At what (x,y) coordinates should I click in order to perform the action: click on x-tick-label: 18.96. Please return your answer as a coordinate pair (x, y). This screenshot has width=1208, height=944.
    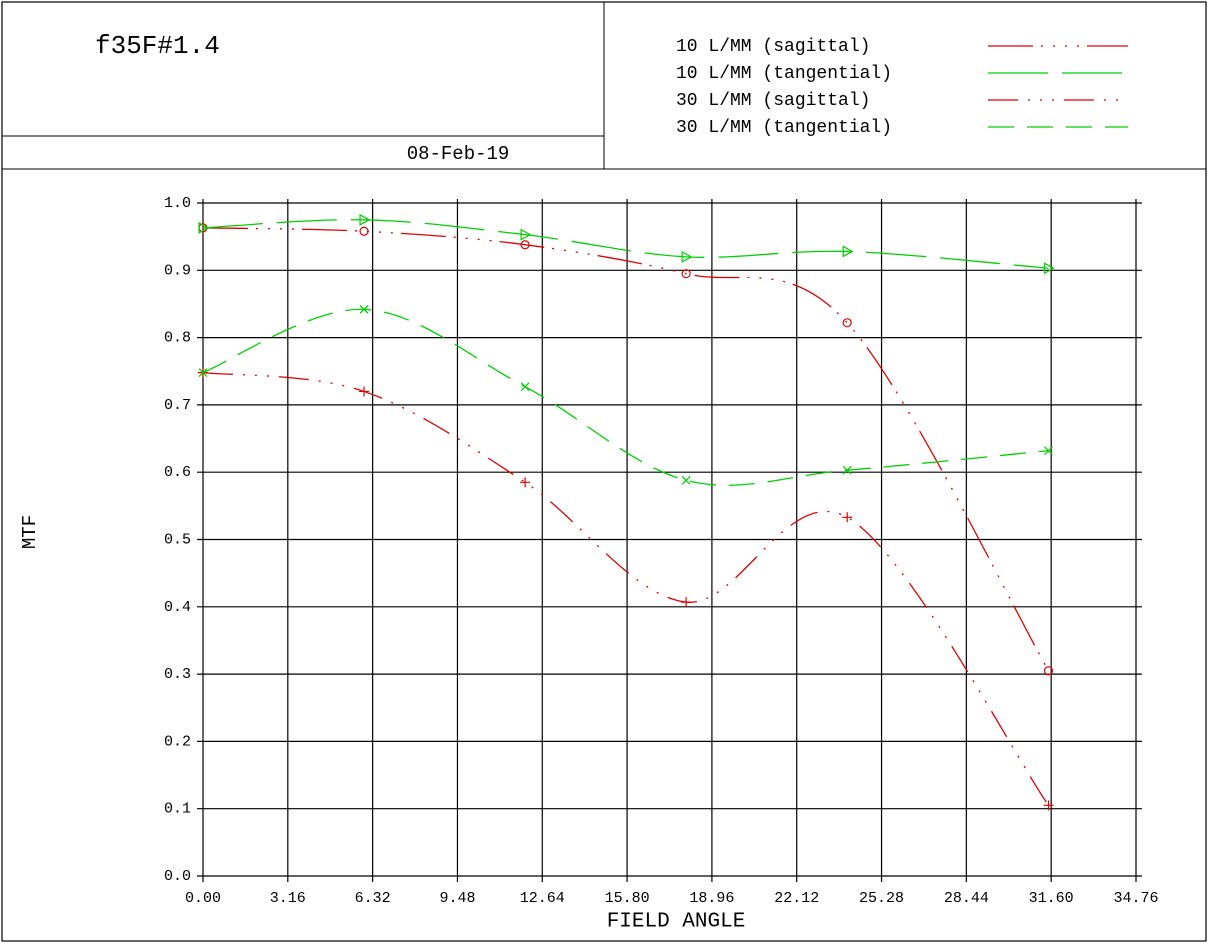
    Looking at the image, I should click on (711, 898).